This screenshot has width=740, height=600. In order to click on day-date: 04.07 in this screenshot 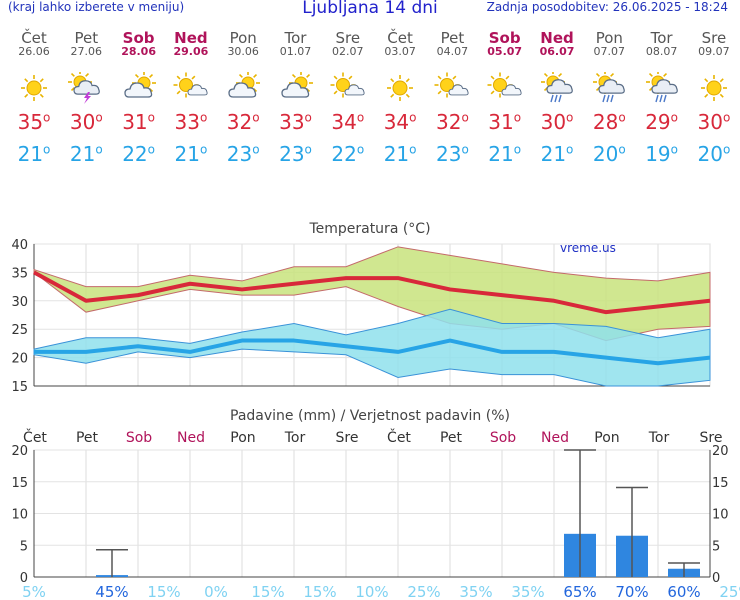, I will do `click(452, 51)`.